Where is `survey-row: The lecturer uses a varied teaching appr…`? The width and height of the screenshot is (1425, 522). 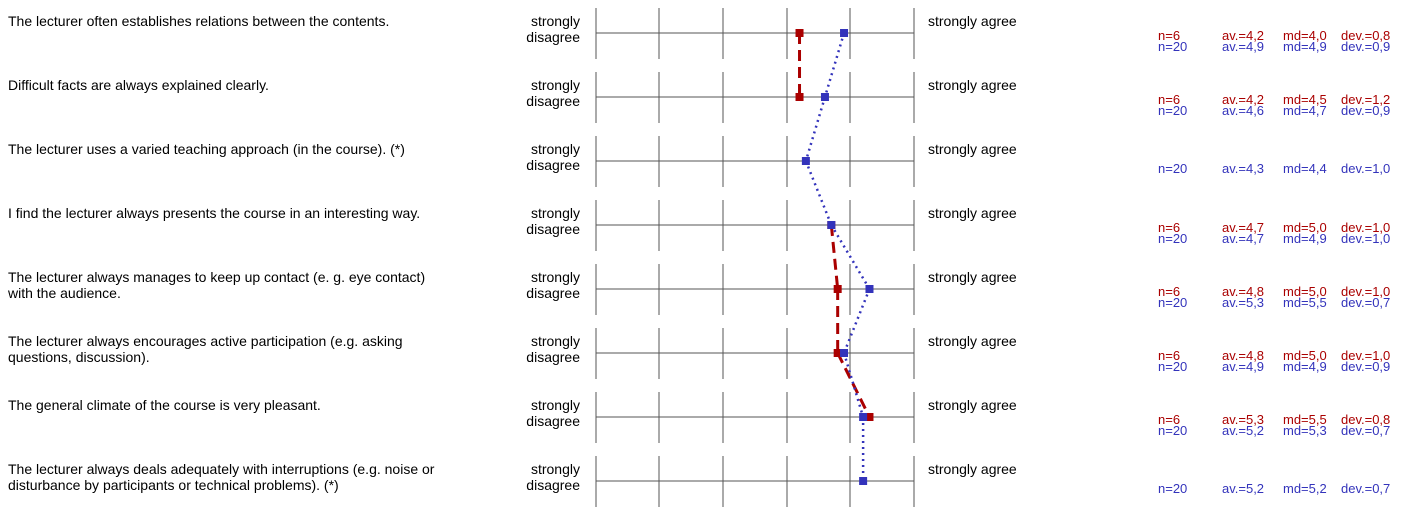
survey-row: The lecturer uses a varied teaching appr… is located at coordinates (712, 160).